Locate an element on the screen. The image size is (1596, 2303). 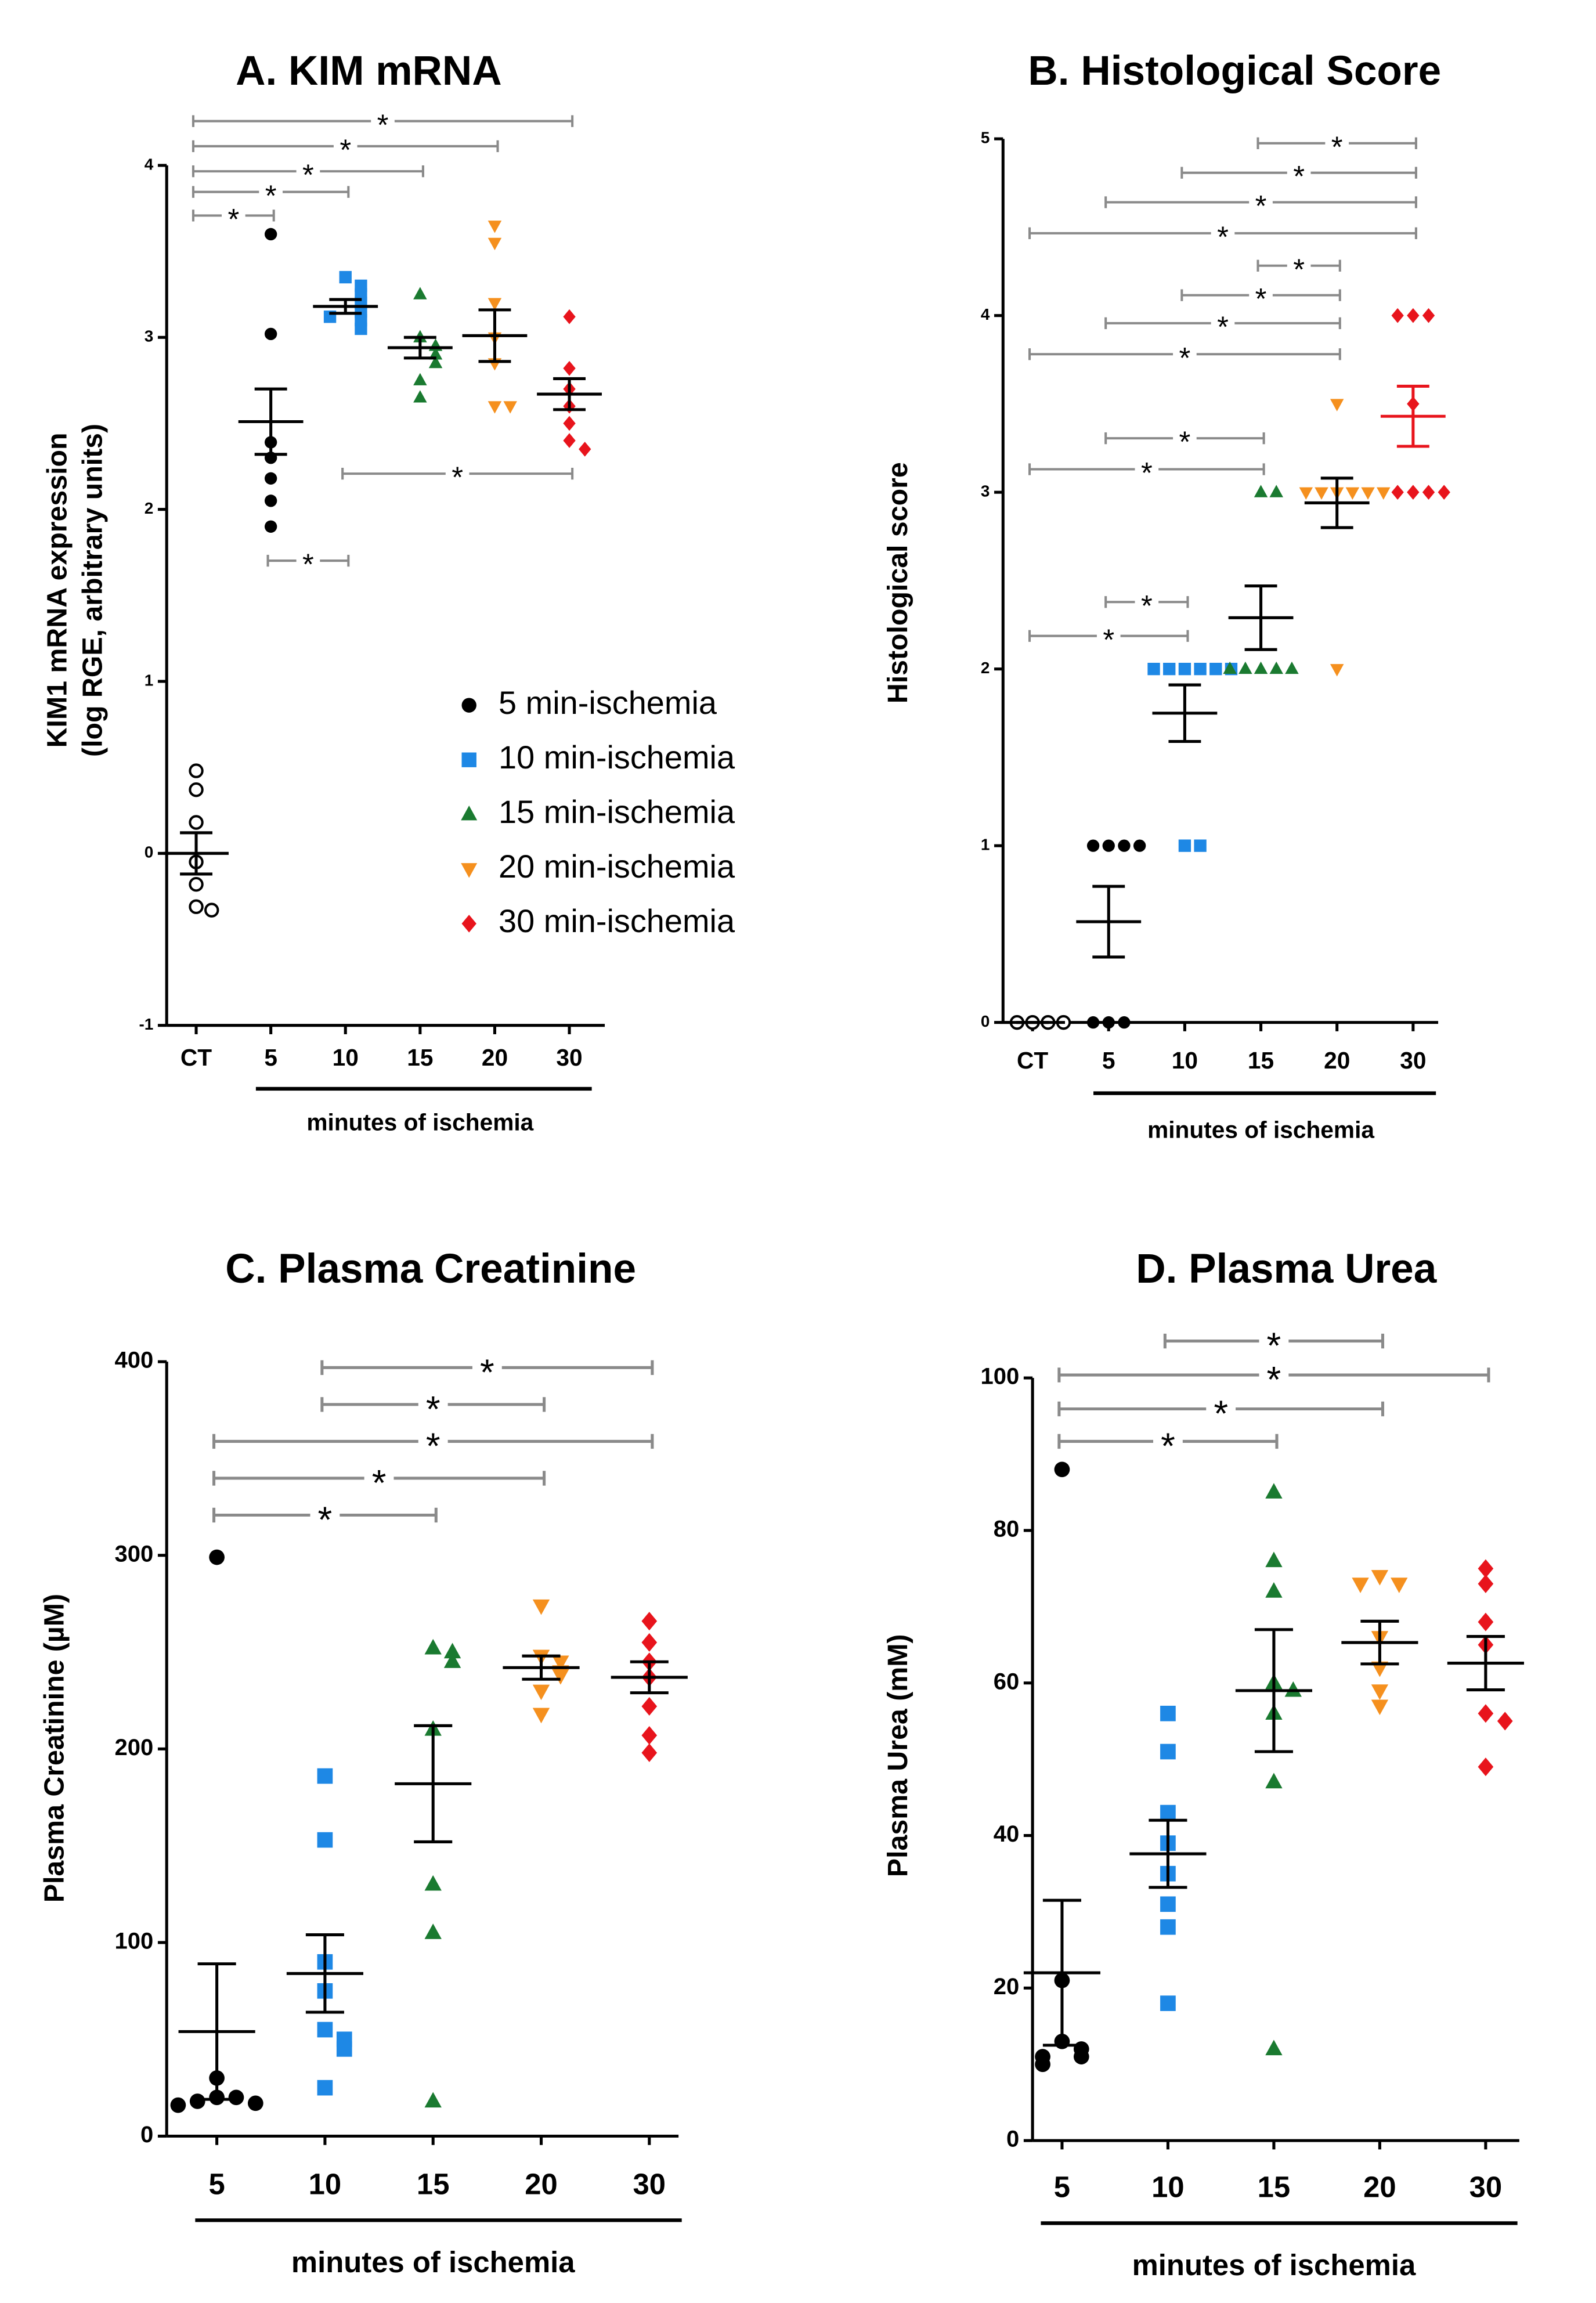
y-tick-label: 40 is located at coordinates (1007, 1834).